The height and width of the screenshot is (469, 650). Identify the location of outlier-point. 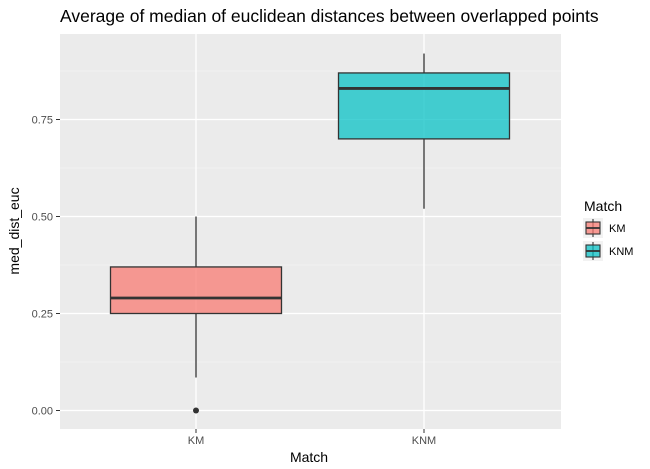
(196, 410).